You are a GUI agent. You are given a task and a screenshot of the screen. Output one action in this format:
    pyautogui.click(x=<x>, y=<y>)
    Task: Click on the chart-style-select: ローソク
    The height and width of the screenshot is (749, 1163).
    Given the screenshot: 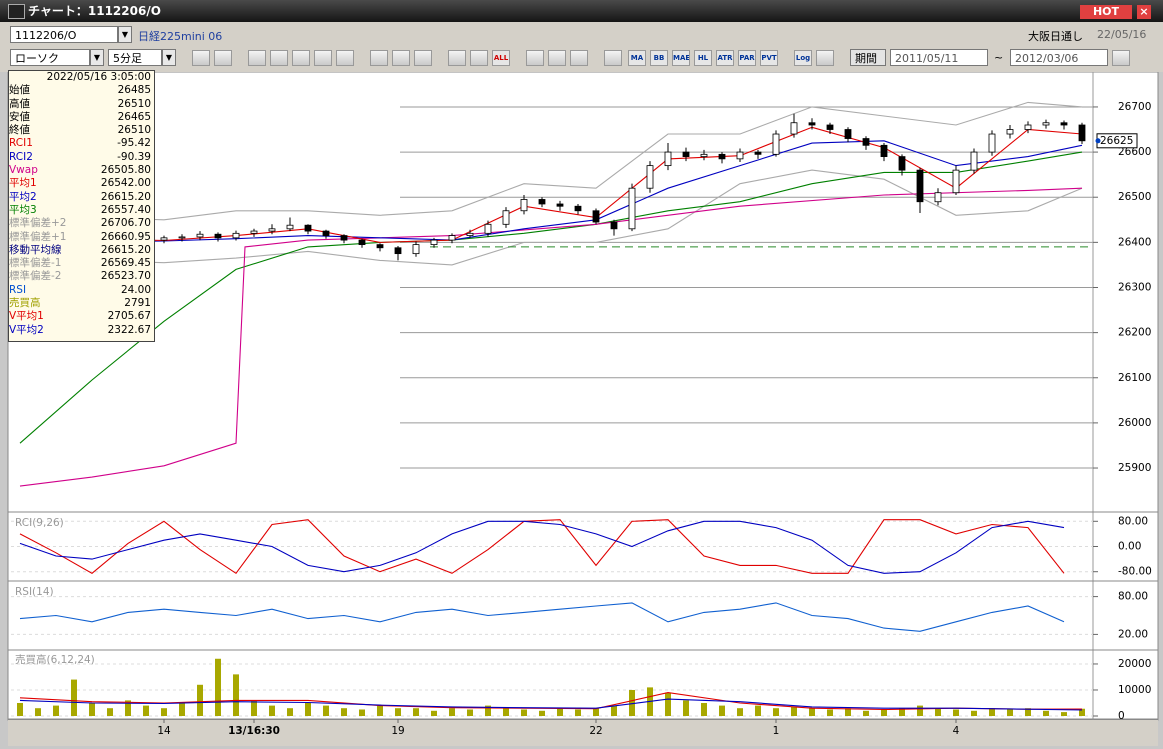 What is the action you would take?
    pyautogui.click(x=50, y=57)
    